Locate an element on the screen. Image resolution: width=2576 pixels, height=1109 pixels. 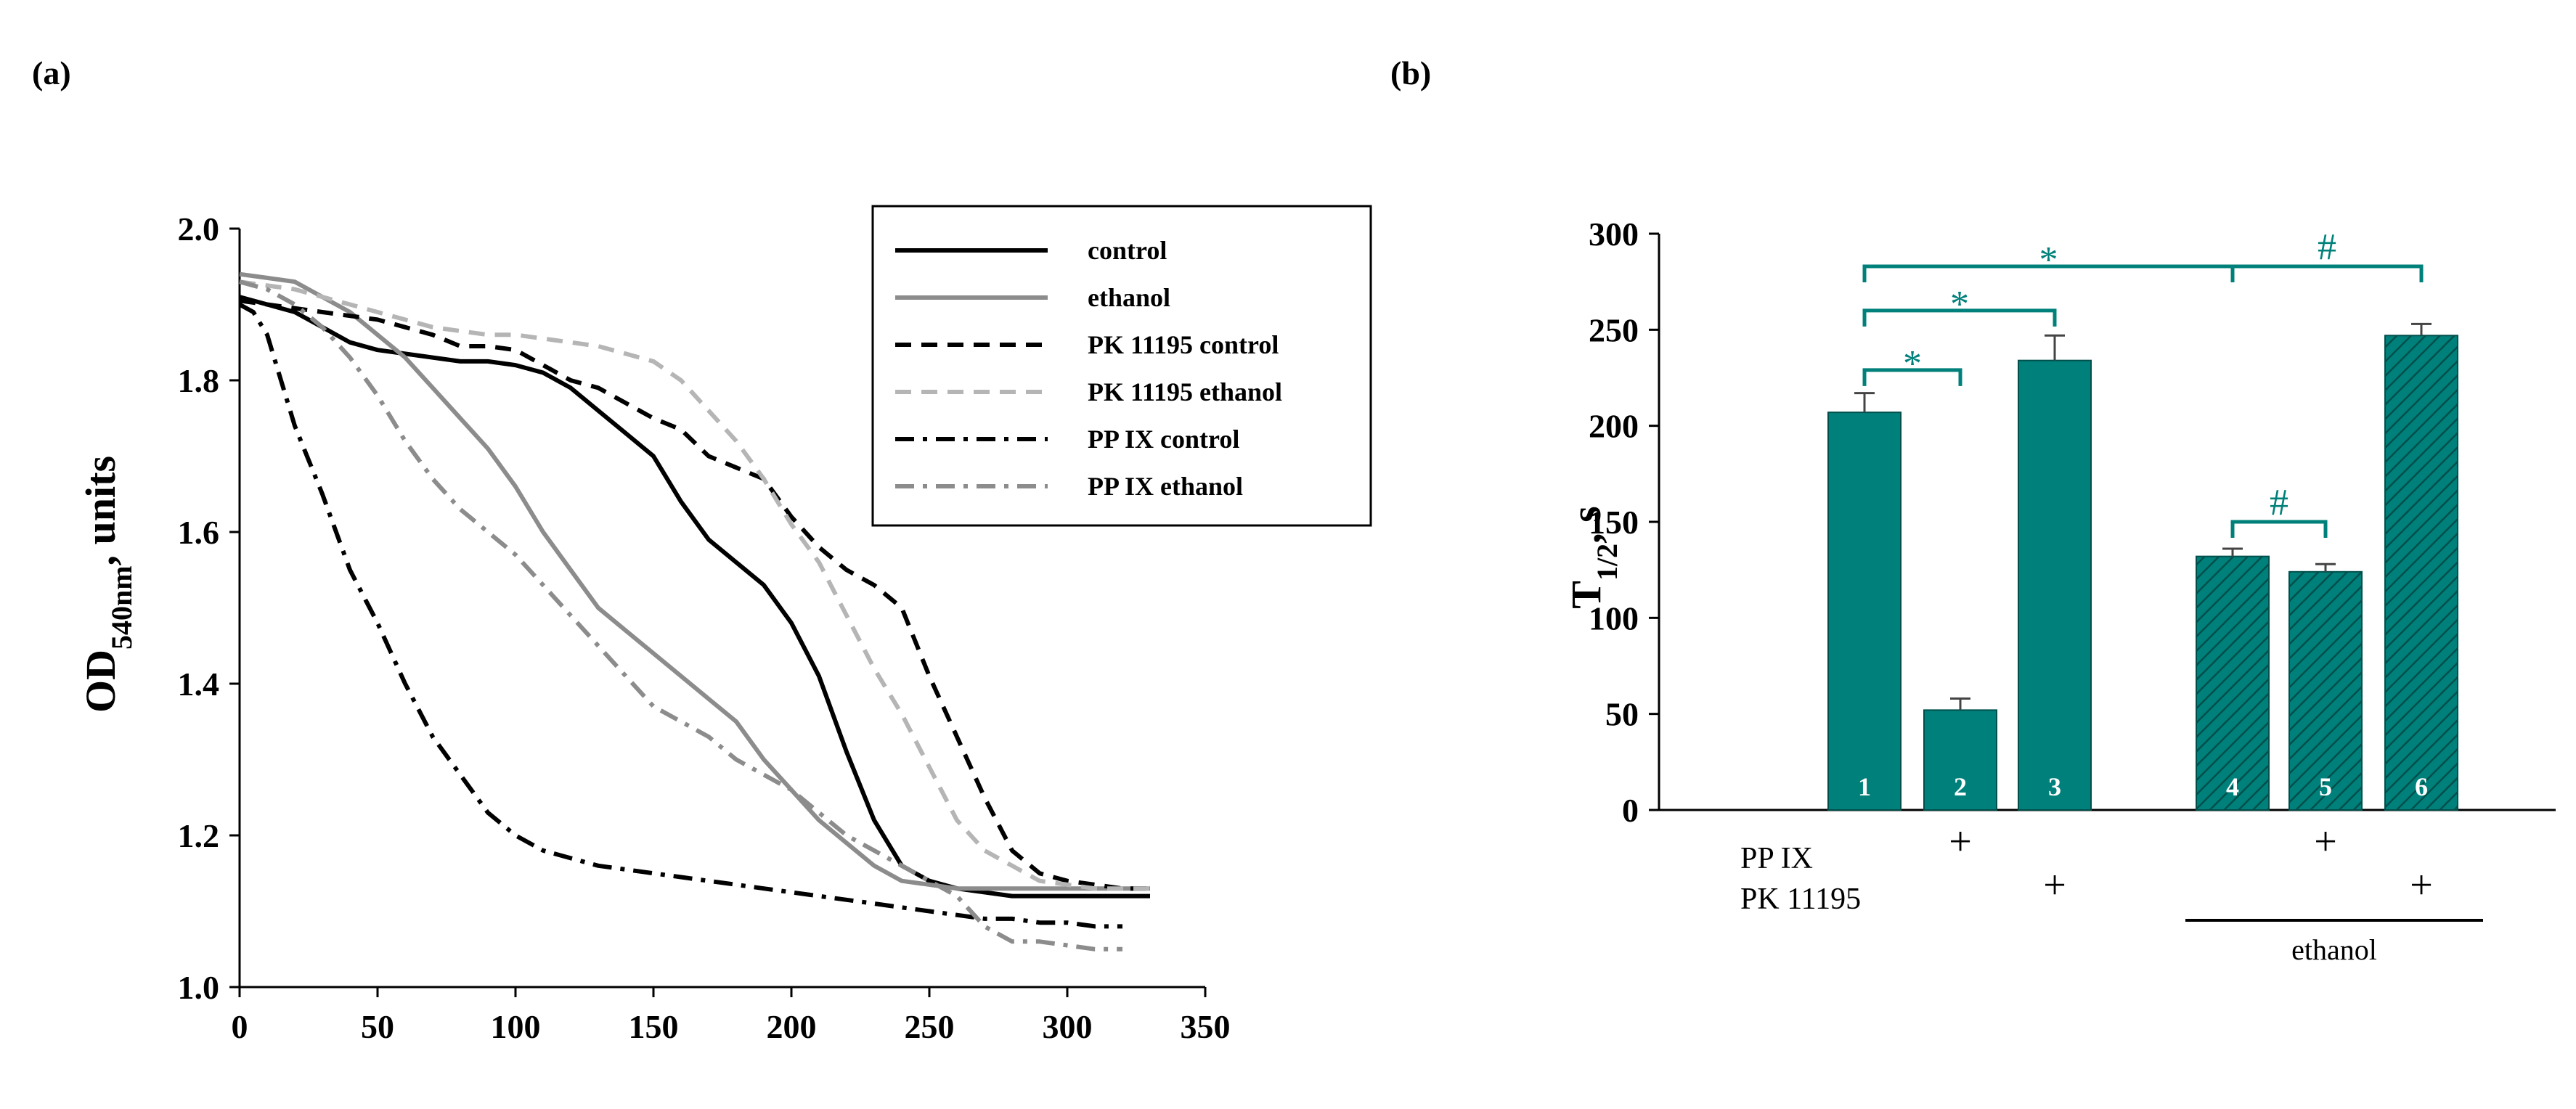
y-tick-label: 150 is located at coordinates (1614, 522).